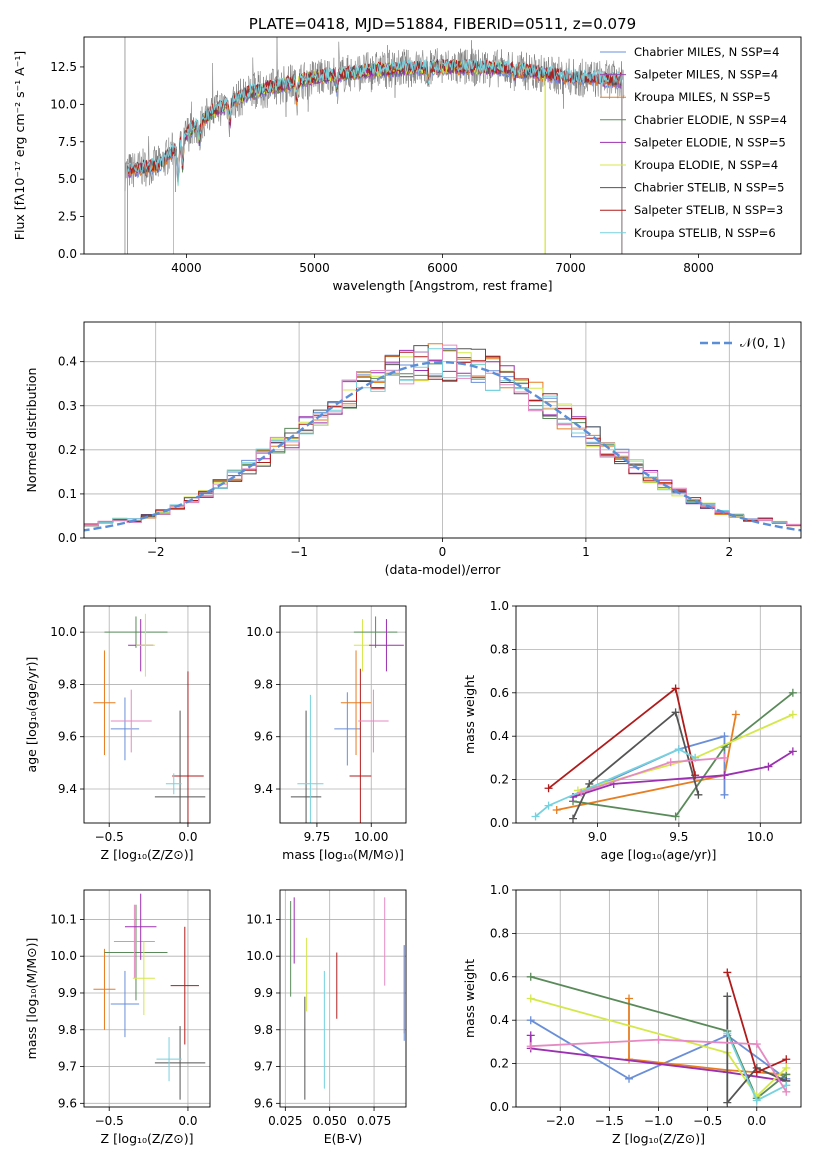 Image resolution: width=819 pixels, height=1170 pixels. What do you see at coordinates (530, 1020) in the screenshot?
I see `z_weight-marker-c_miles` at bounding box center [530, 1020].